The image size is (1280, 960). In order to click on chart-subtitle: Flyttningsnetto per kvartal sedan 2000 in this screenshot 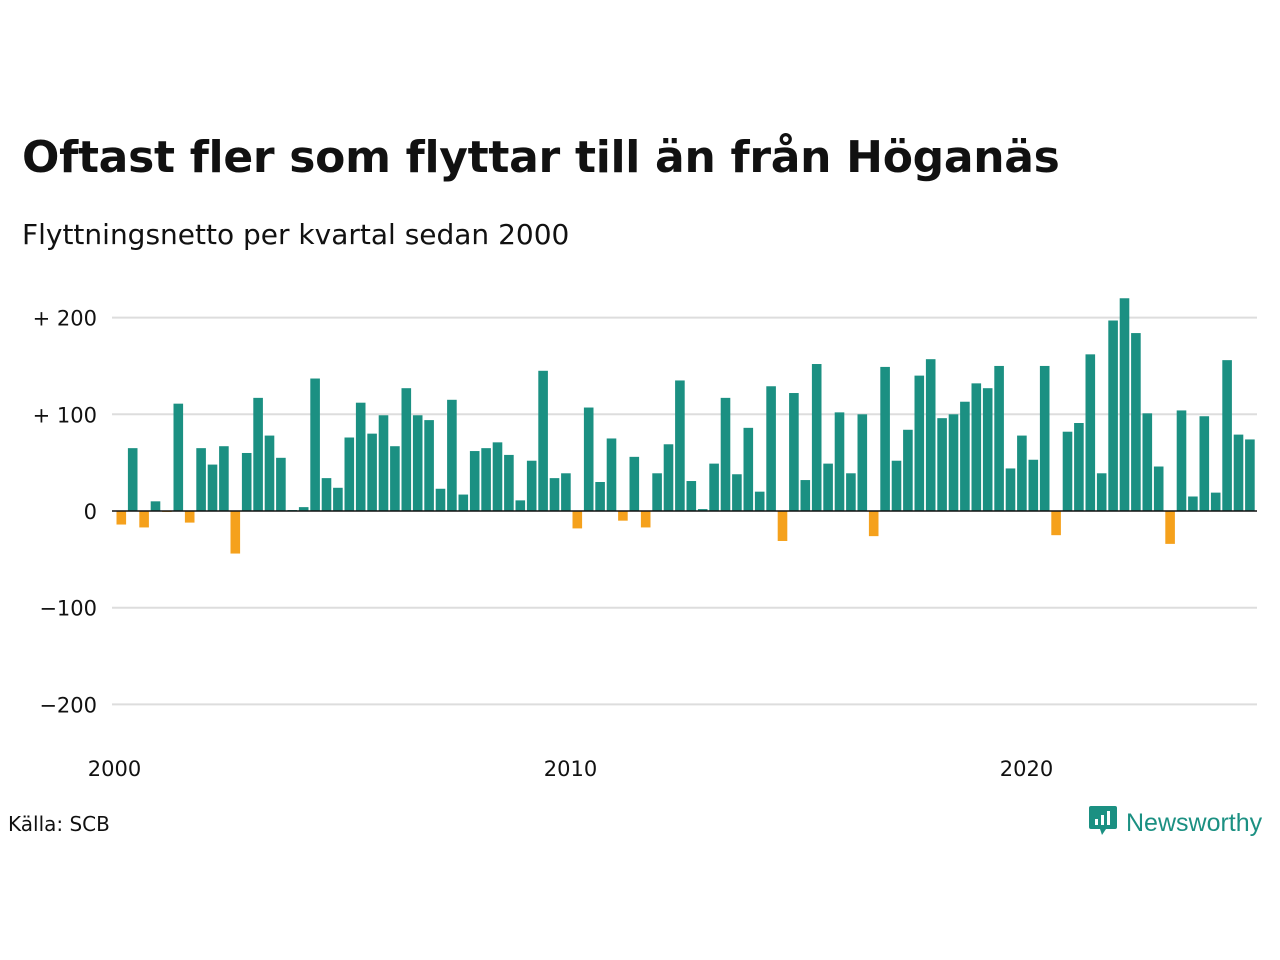, I will do `click(296, 234)`.